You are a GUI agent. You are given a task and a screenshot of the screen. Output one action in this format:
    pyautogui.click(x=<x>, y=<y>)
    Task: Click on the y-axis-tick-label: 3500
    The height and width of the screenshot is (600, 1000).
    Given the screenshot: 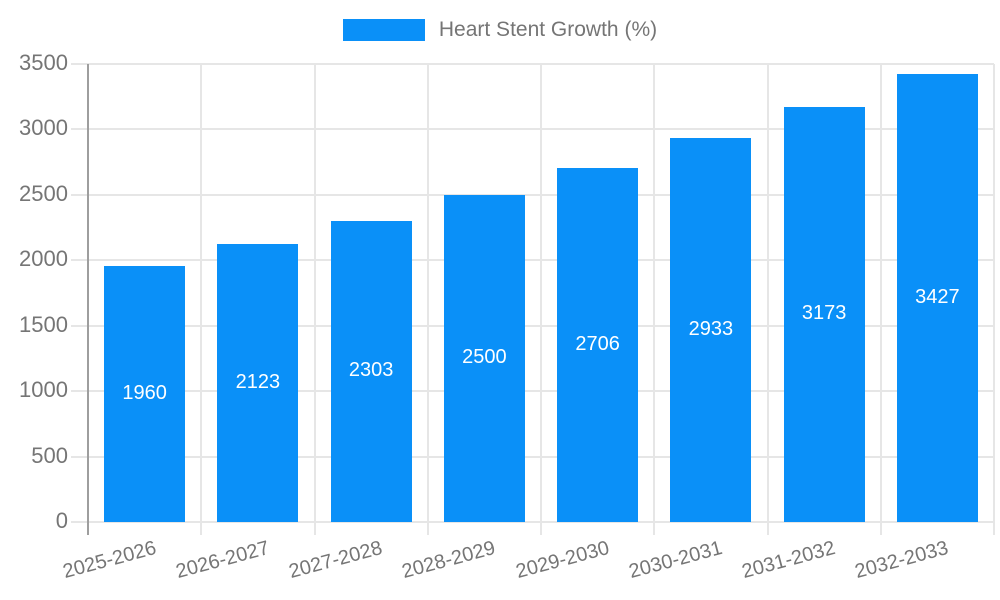 What is the action you would take?
    pyautogui.click(x=43, y=62)
    